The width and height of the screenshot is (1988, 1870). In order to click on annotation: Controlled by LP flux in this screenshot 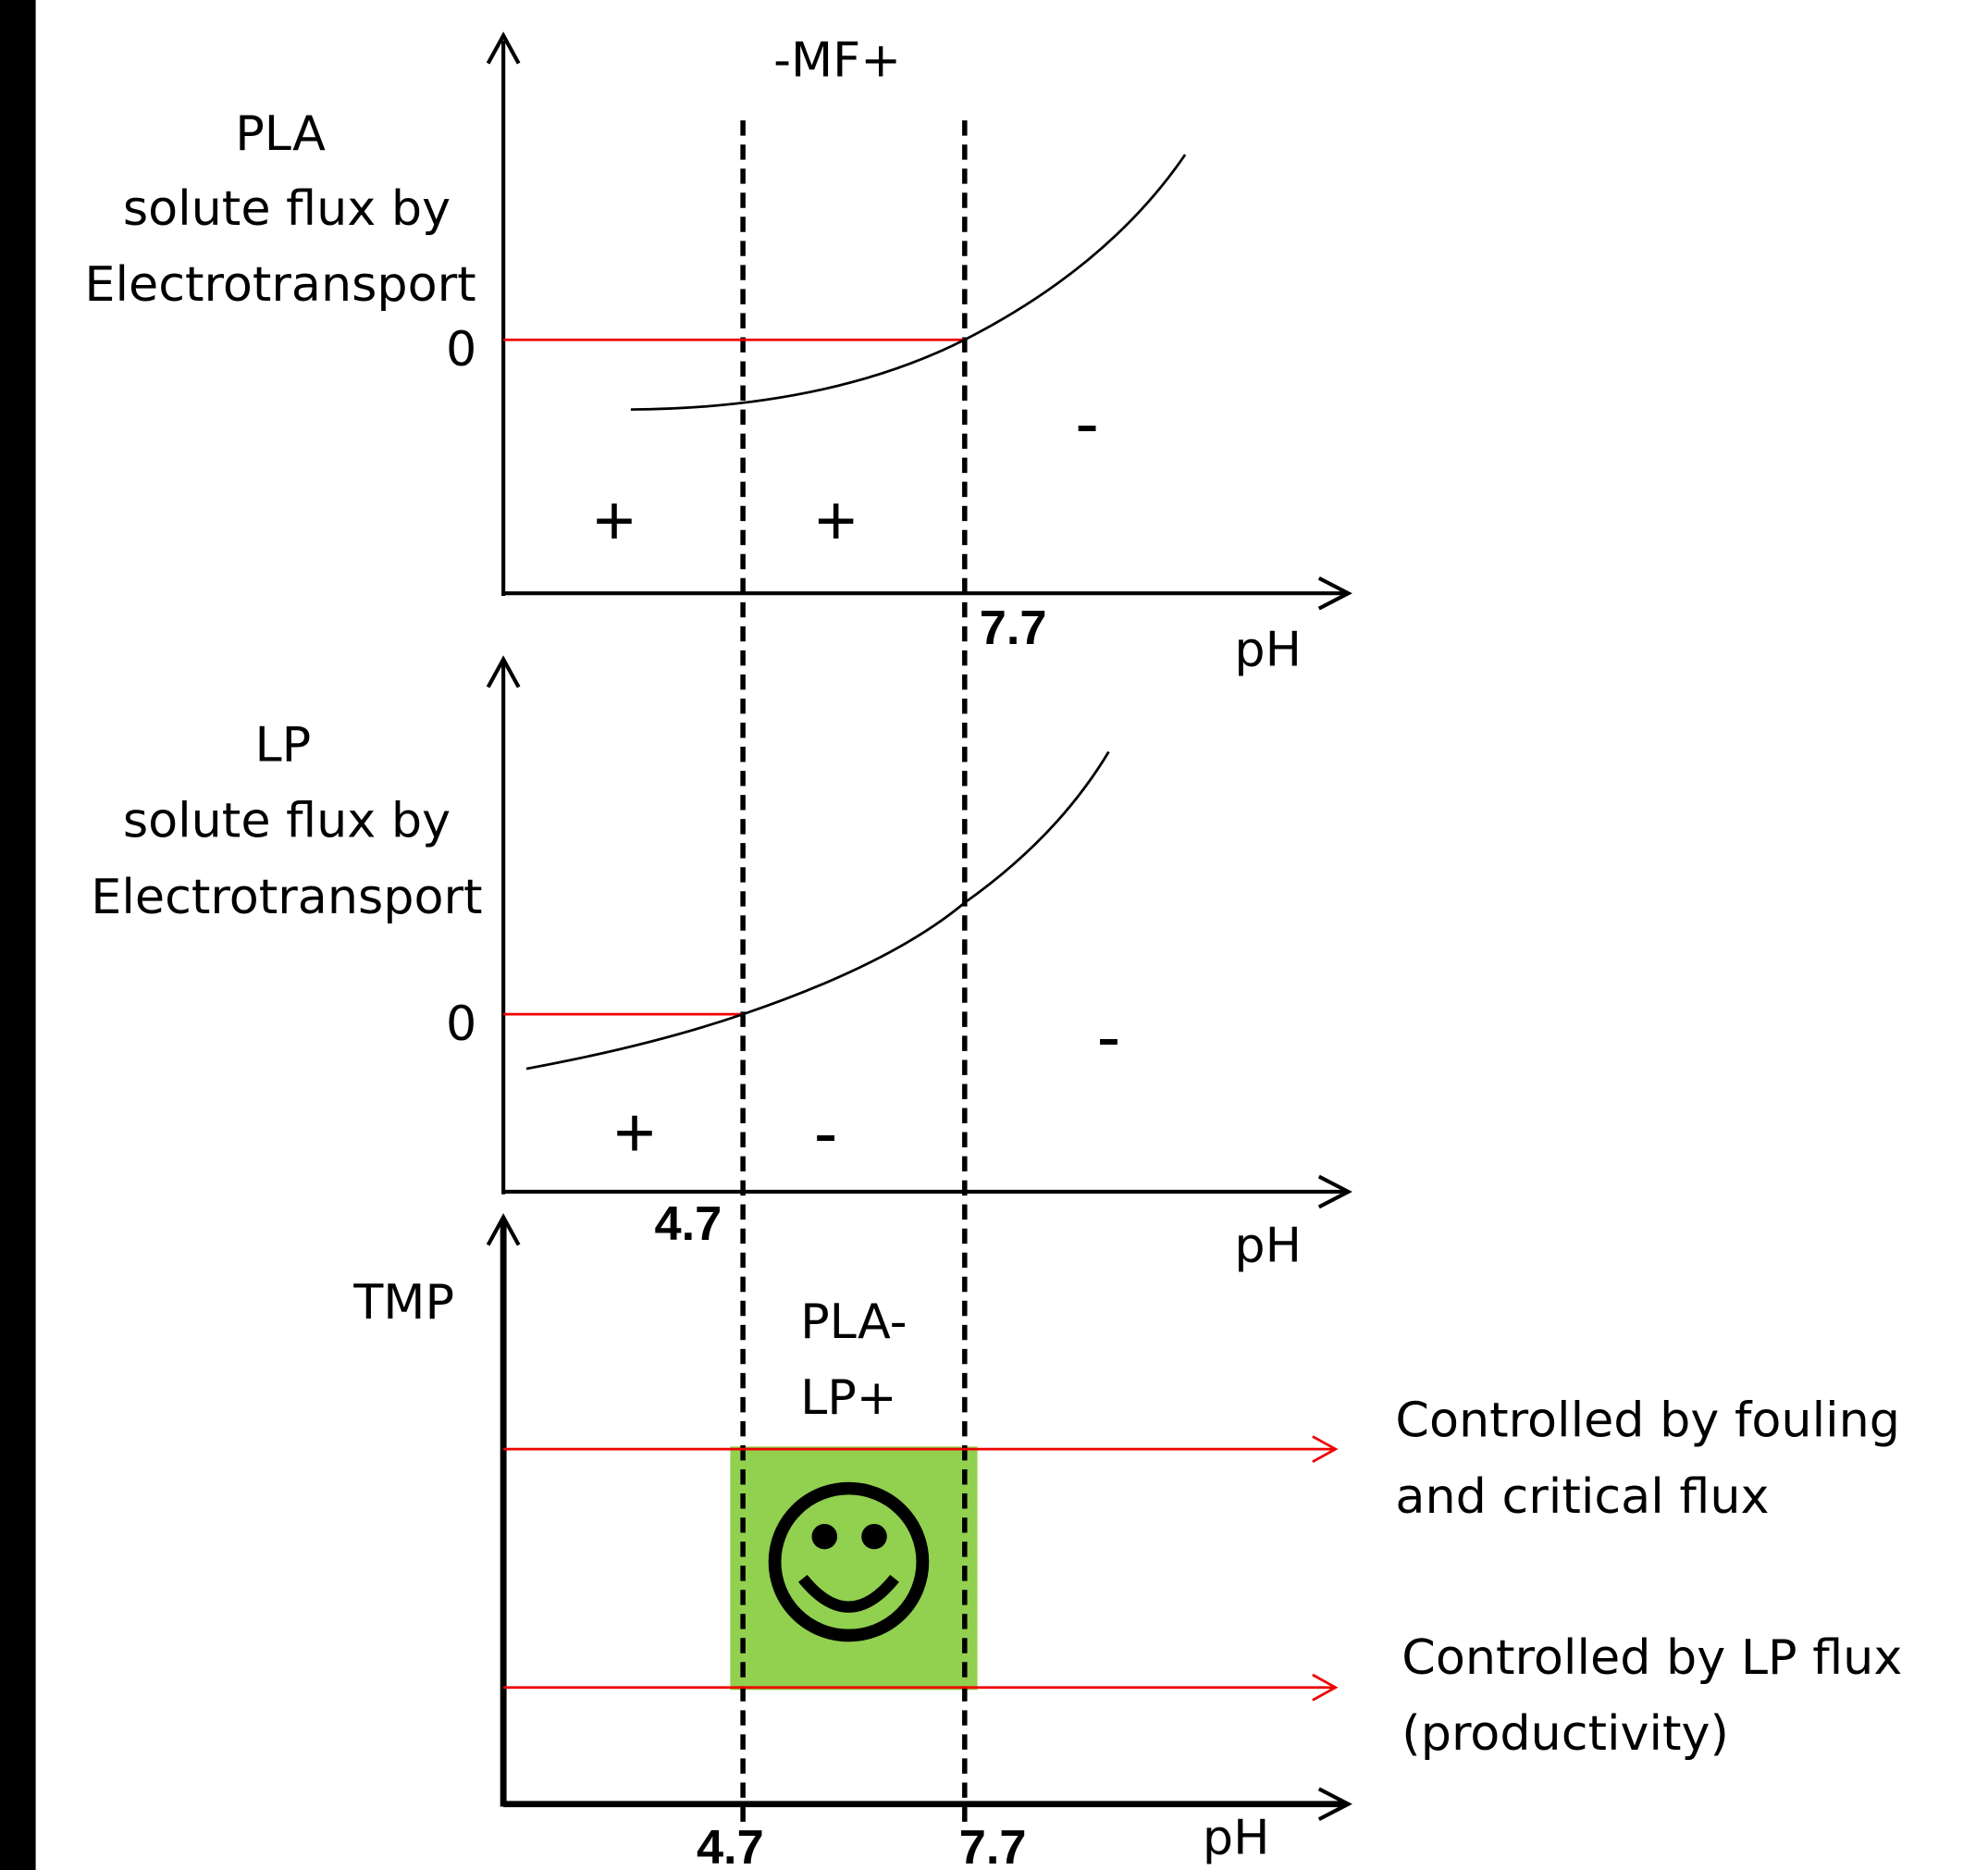, I will do `click(1651, 1658)`.